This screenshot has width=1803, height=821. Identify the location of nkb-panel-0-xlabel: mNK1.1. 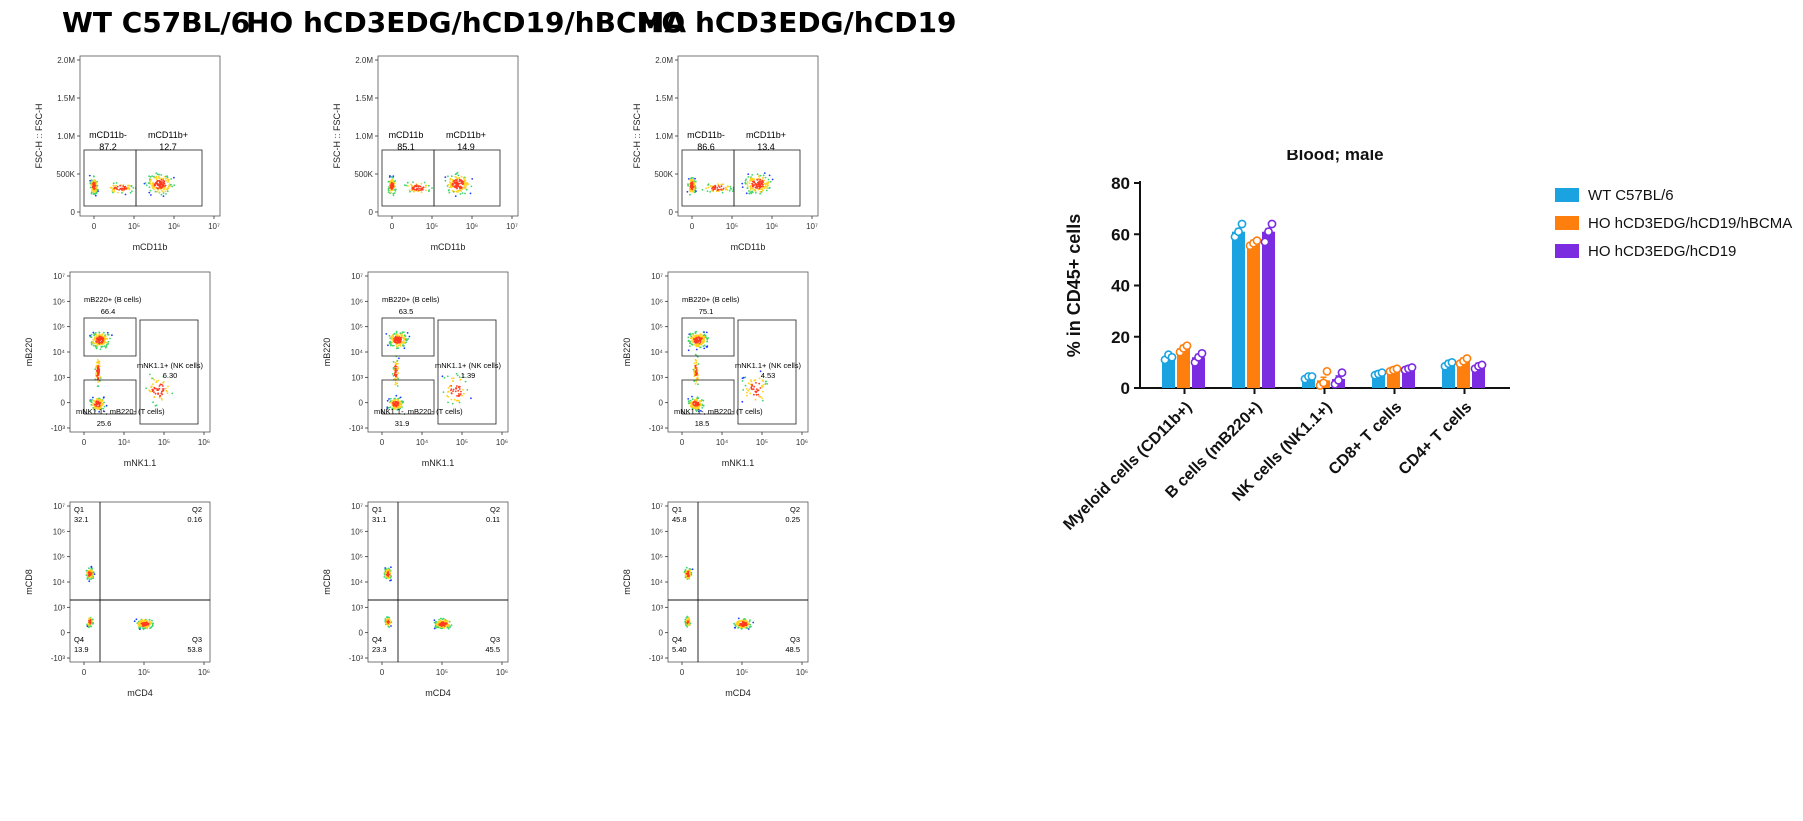
(140, 463).